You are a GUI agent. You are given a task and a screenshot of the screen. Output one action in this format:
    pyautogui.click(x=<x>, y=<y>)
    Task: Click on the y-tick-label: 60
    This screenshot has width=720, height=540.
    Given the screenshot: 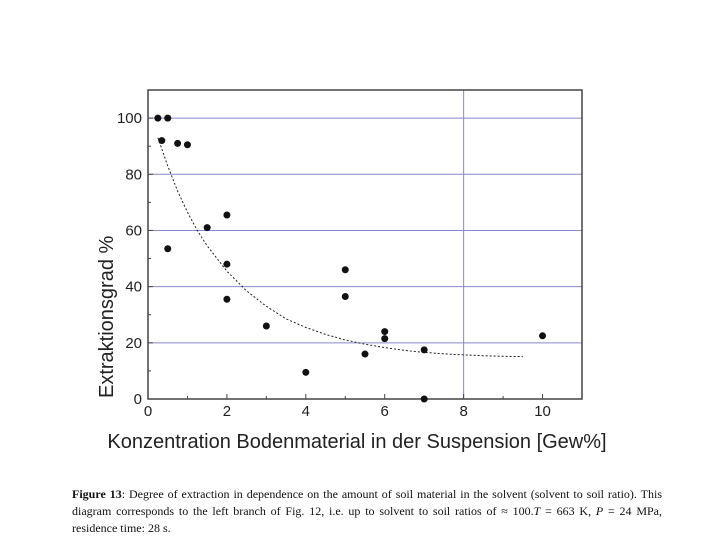 What is the action you would take?
    pyautogui.click(x=133, y=230)
    